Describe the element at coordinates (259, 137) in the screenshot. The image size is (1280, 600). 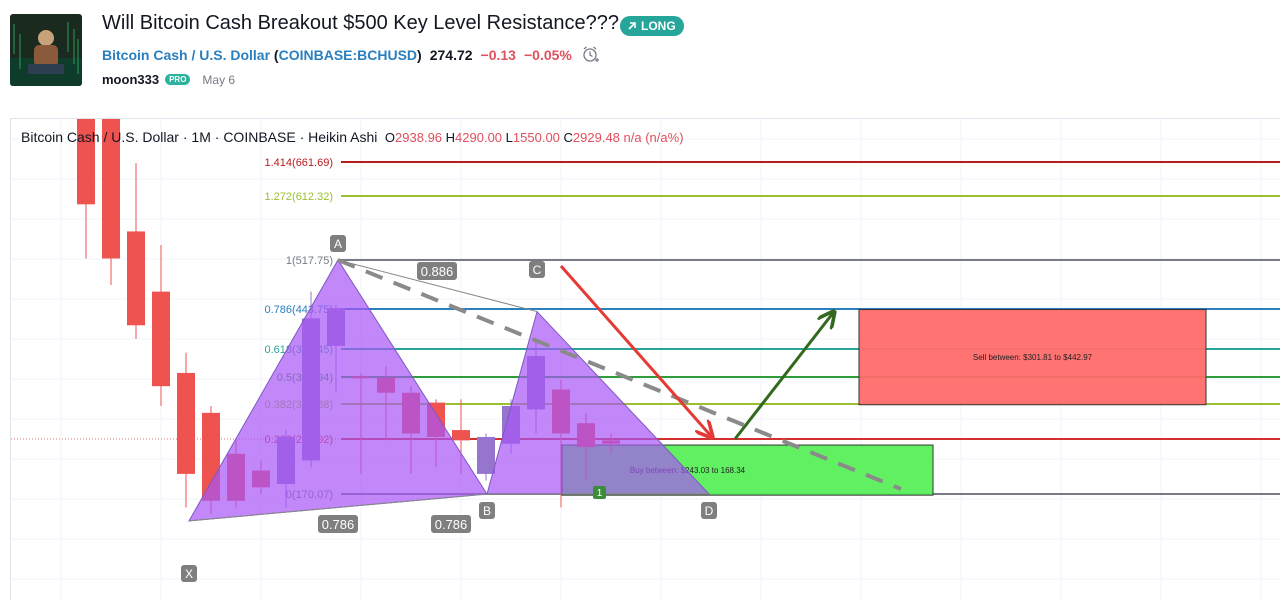
I see `legend-exchange: COINBASE` at that location.